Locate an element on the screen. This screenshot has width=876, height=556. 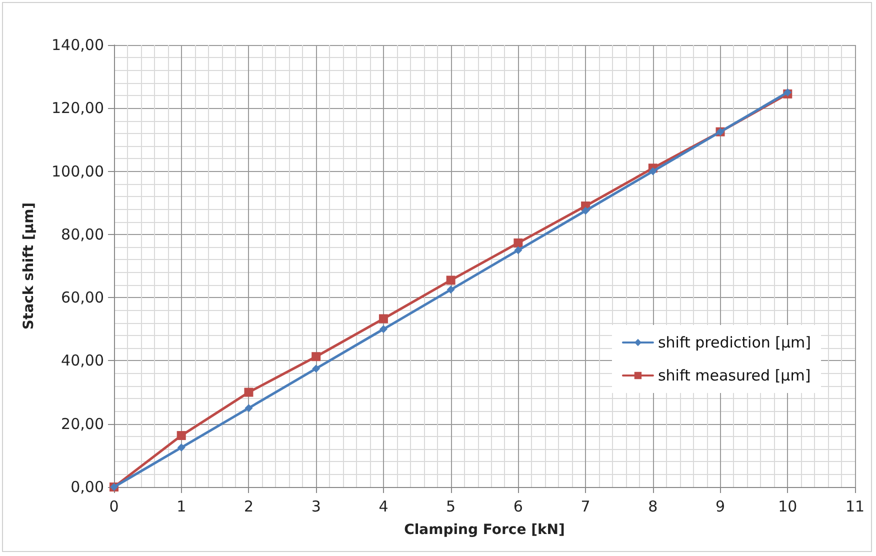
x-tick-label: 11 is located at coordinates (855, 507).